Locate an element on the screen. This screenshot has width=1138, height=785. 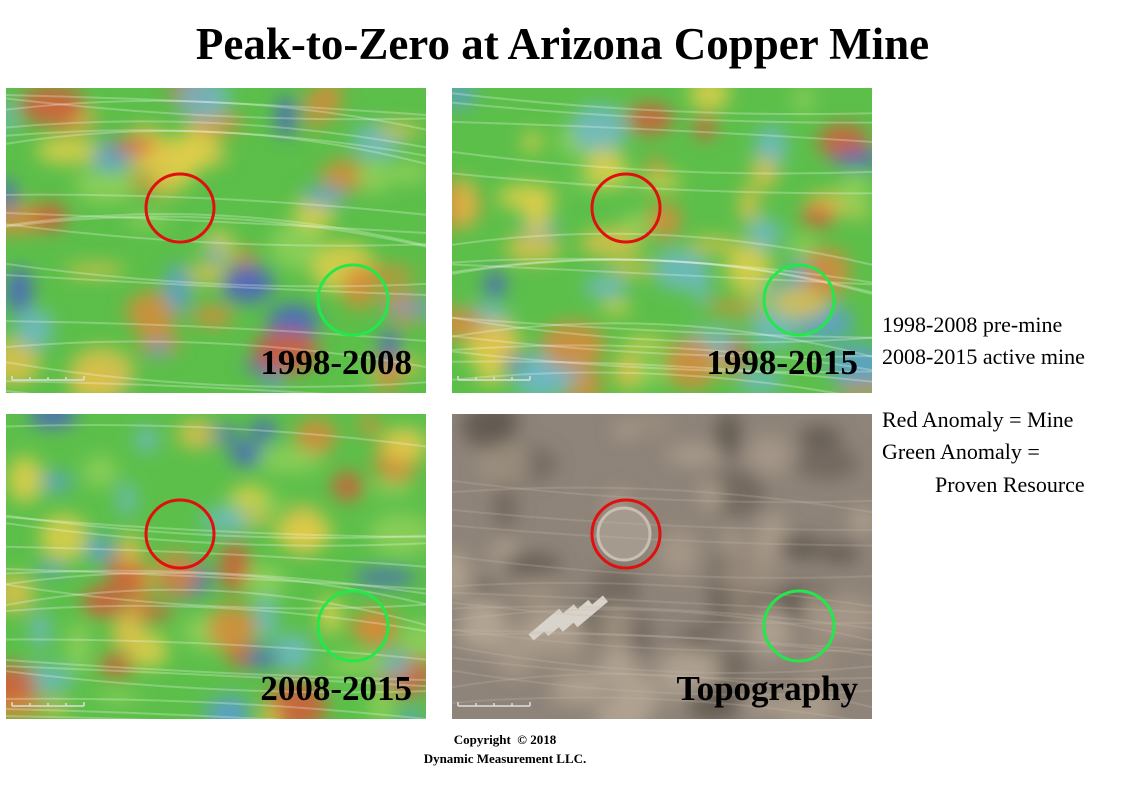
blobs is located at coordinates (216, 240).